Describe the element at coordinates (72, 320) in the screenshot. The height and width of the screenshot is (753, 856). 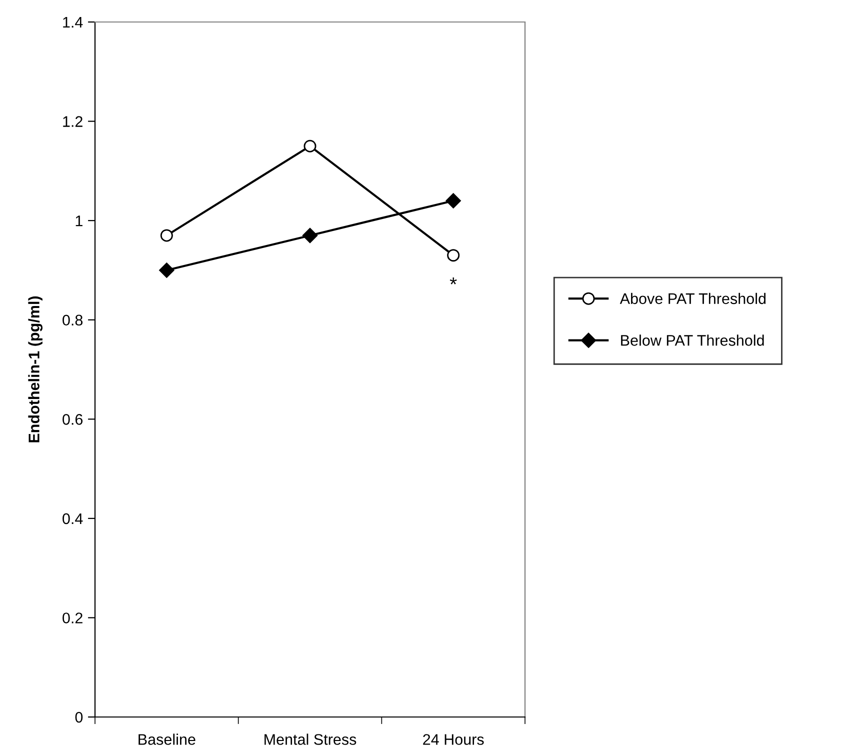
I see `y-tick-label: 0.8` at that location.